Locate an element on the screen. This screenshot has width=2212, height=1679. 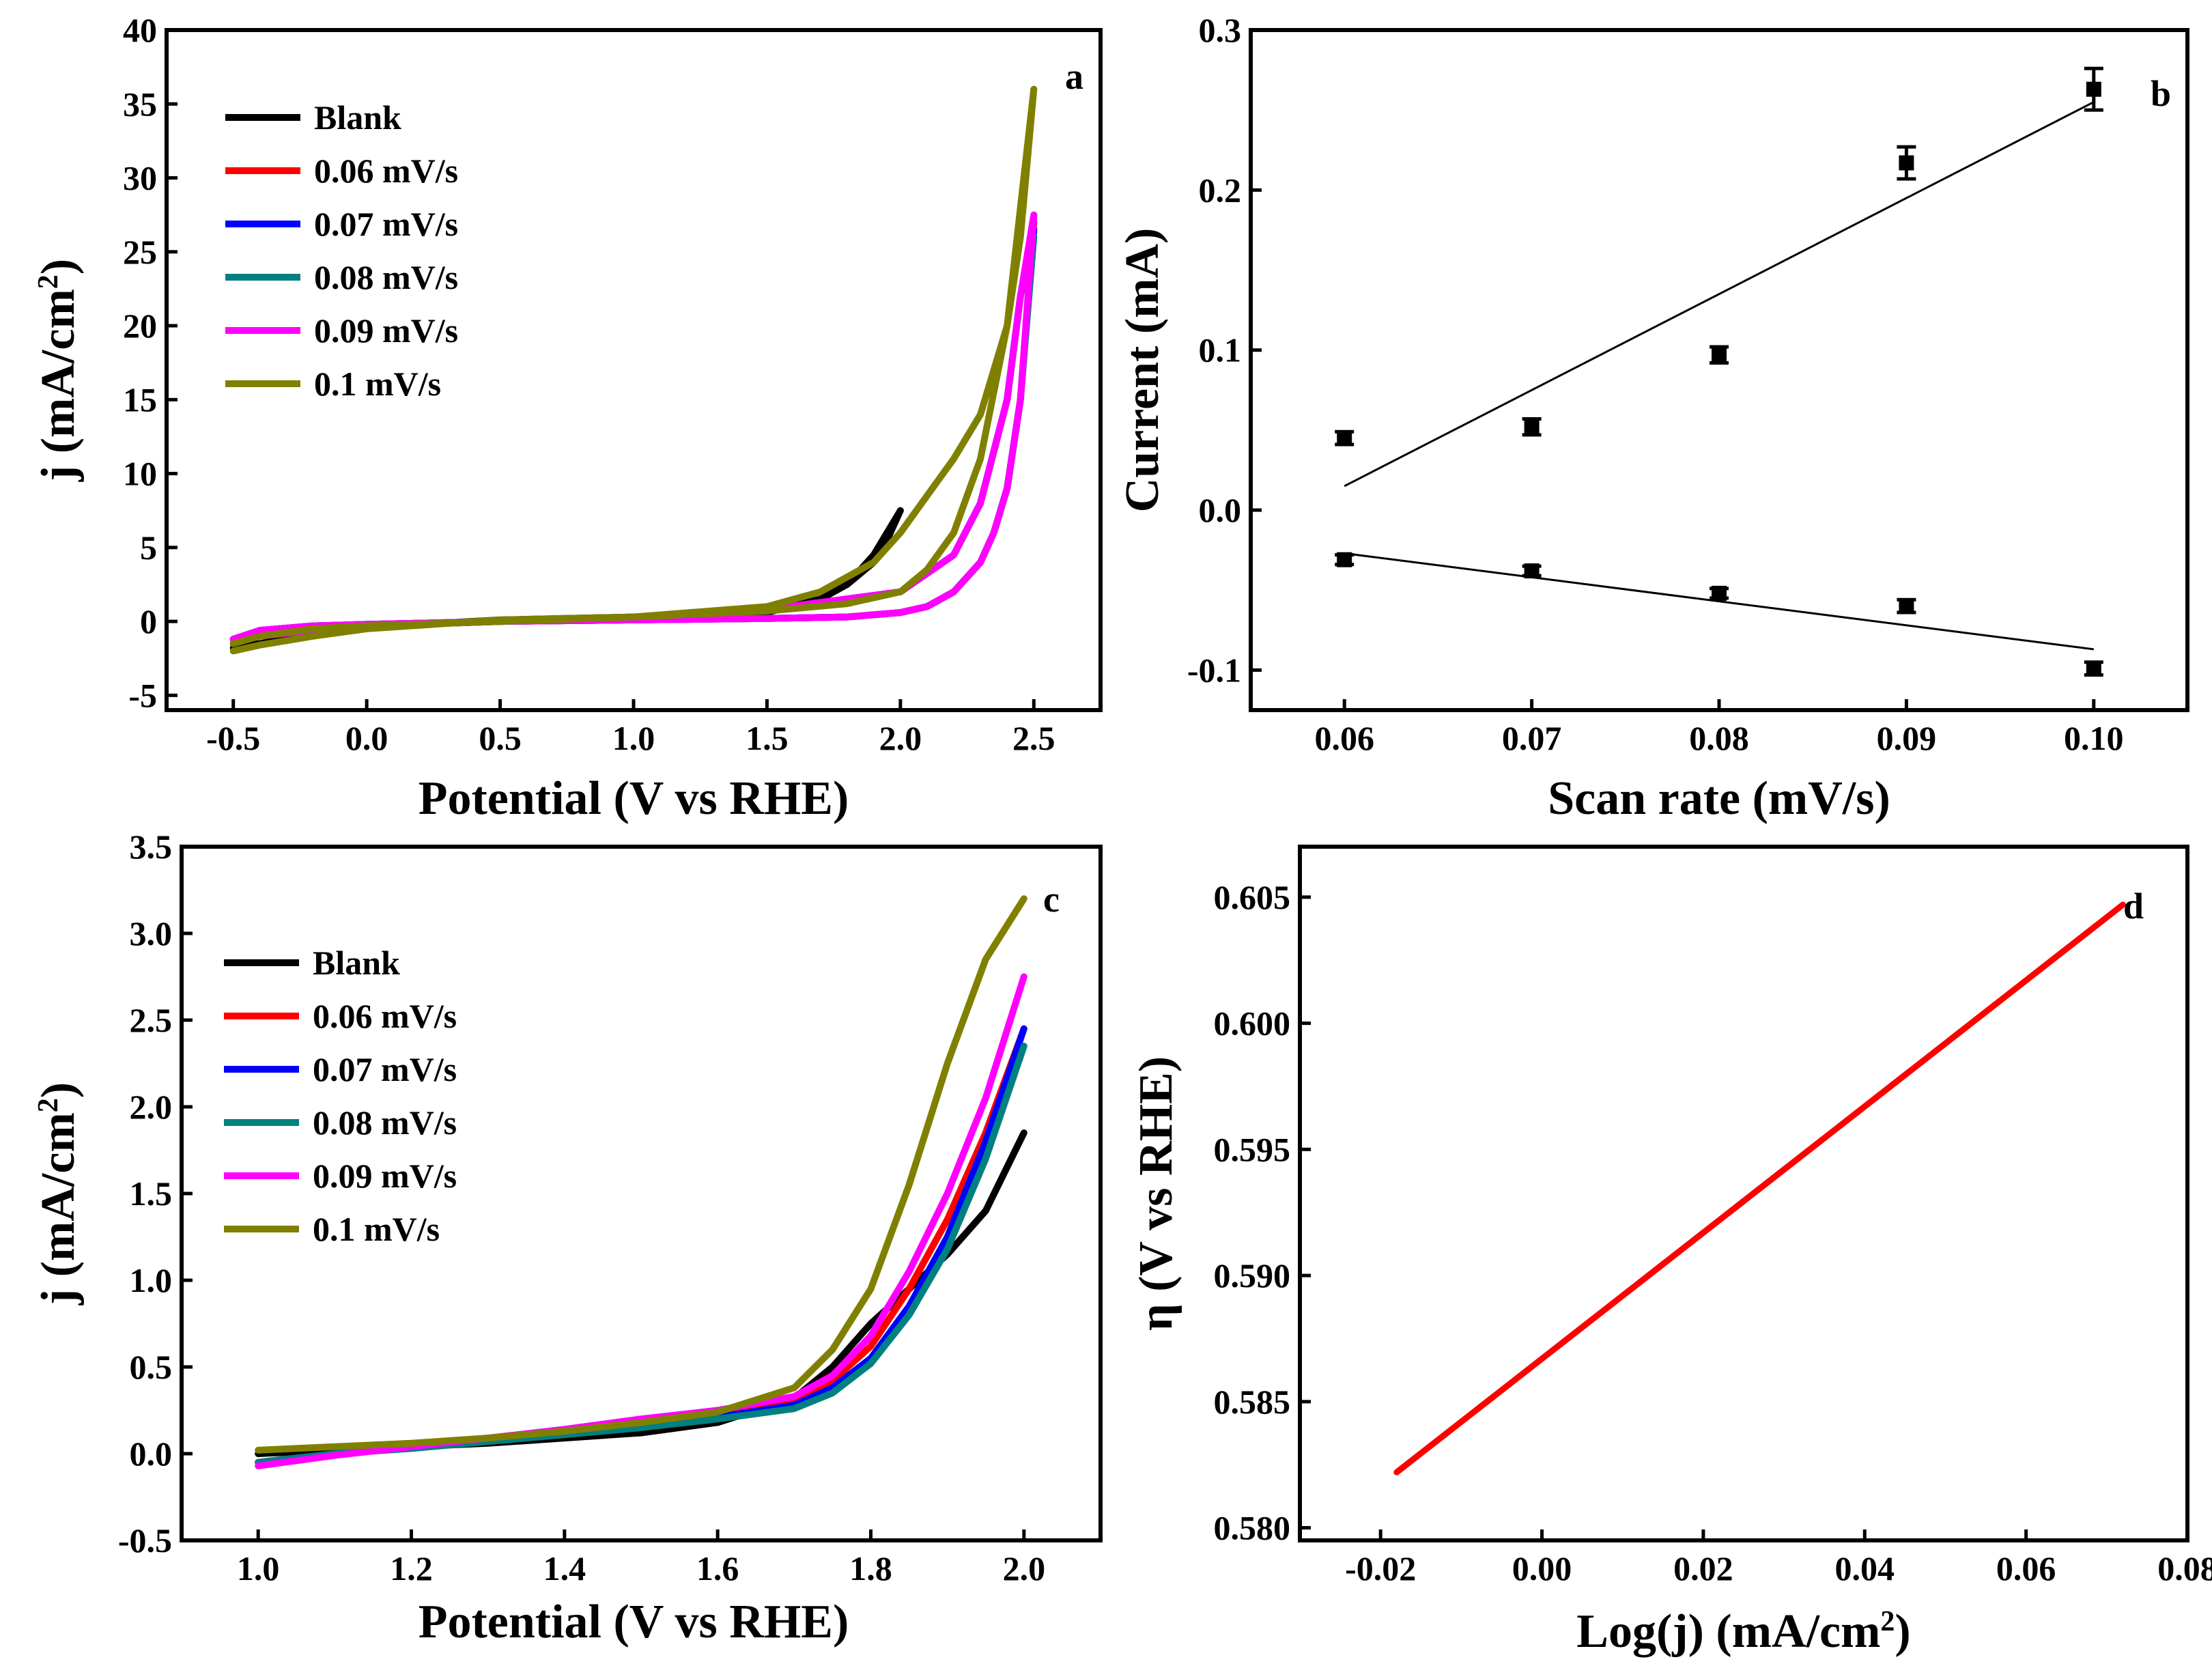
panel-c-x-tick-label: 2.0 is located at coordinates (1024, 1569).